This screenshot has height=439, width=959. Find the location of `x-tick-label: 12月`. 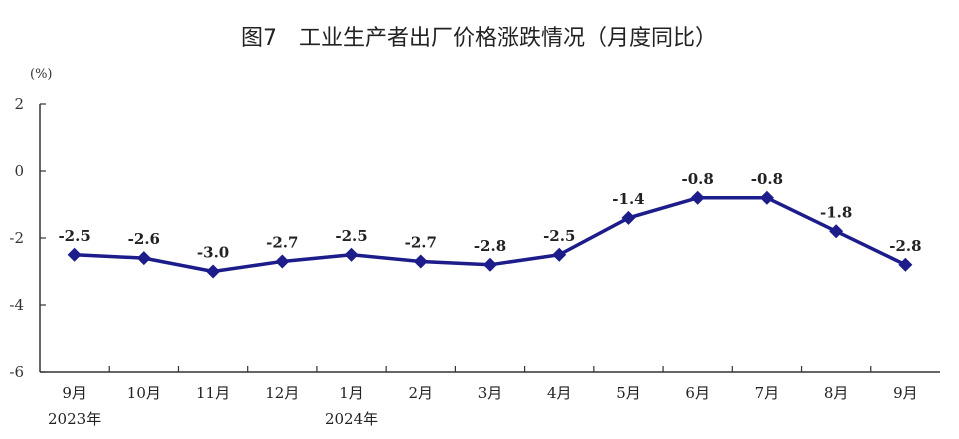

x-tick-label: 12月 is located at coordinates (282, 393).